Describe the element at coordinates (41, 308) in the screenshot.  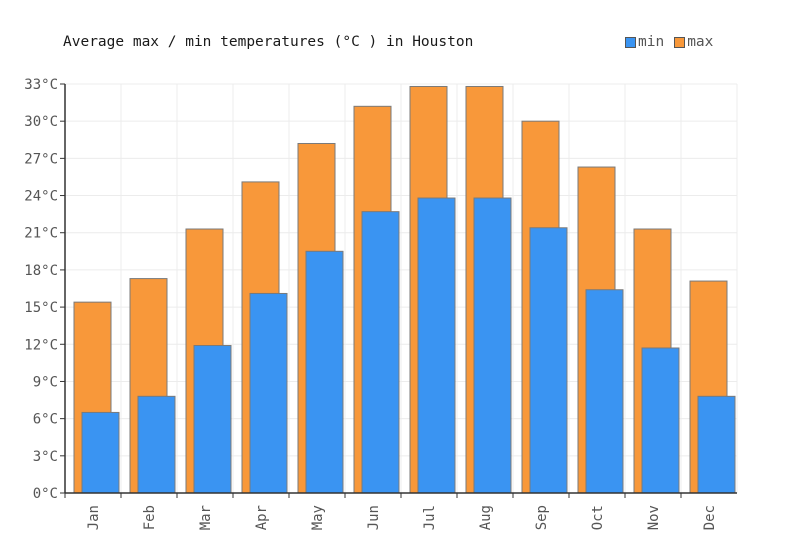
I see `y-tick-label: 15°C` at that location.